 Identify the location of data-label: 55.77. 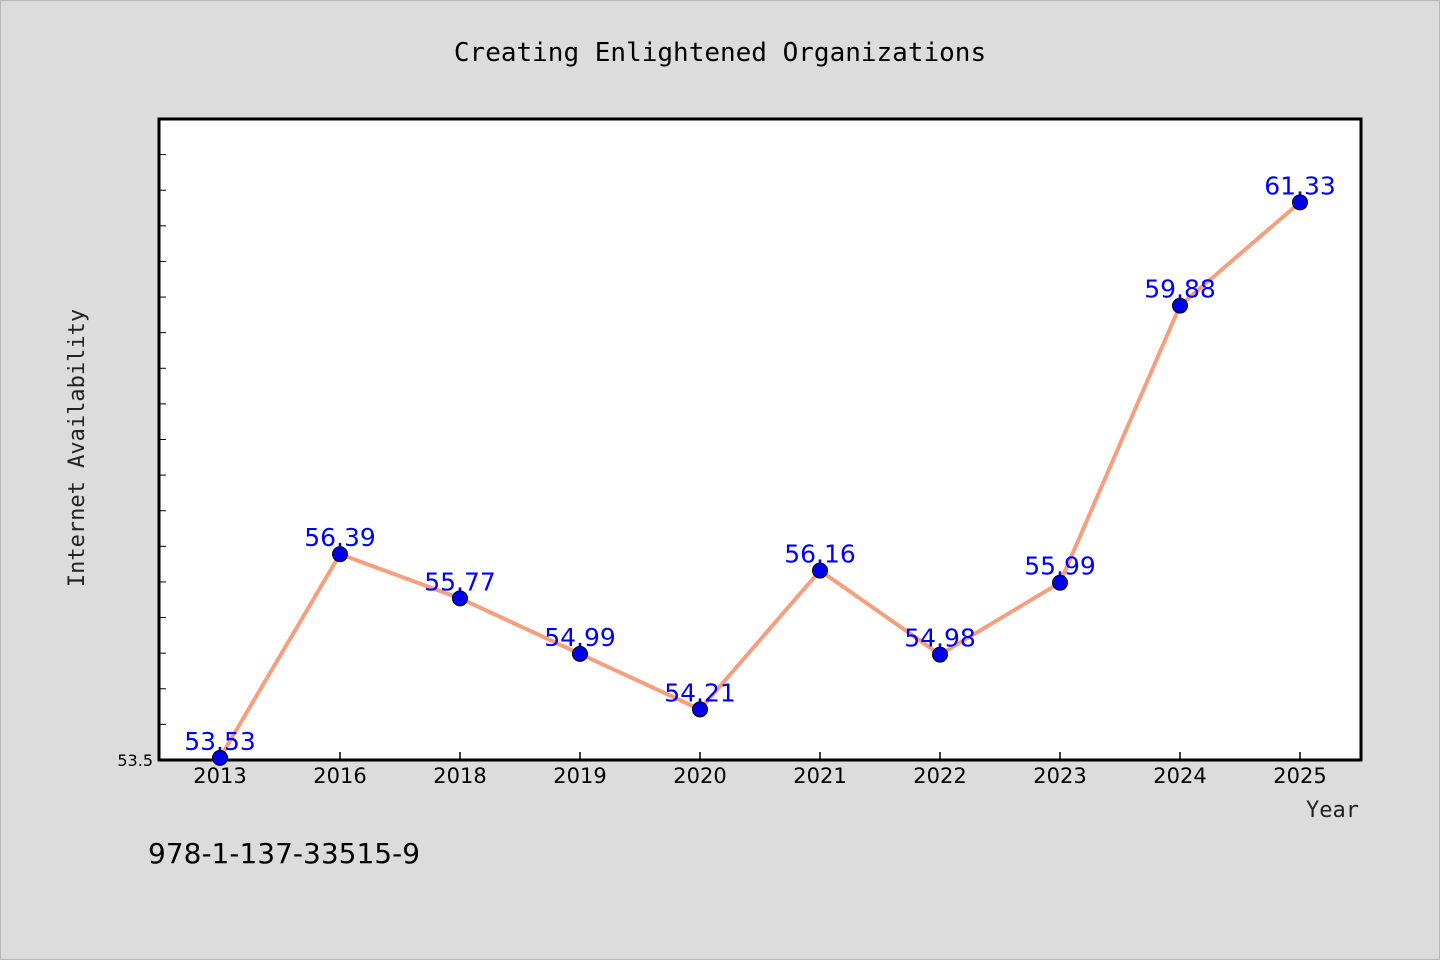
(460, 581).